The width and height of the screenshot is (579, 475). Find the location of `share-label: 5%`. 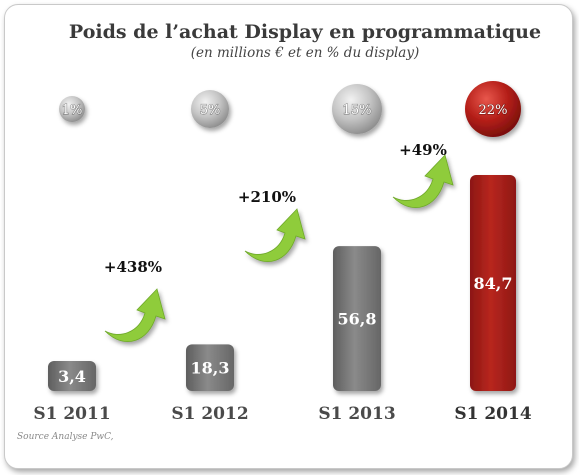

share-label: 5% is located at coordinates (210, 110).